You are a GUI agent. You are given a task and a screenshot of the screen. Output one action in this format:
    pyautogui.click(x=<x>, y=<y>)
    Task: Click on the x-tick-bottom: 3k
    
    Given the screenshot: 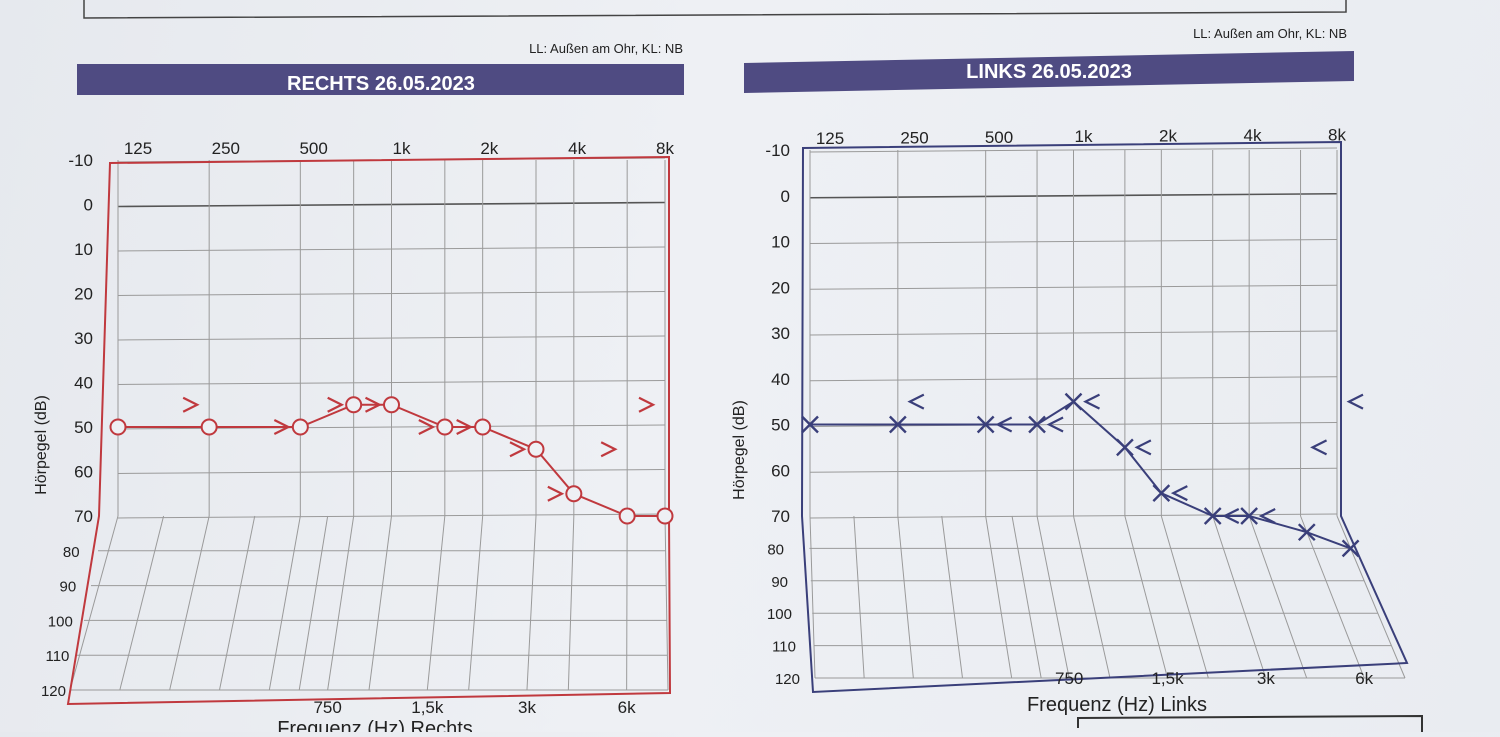 What is the action you would take?
    pyautogui.click(x=1266, y=678)
    